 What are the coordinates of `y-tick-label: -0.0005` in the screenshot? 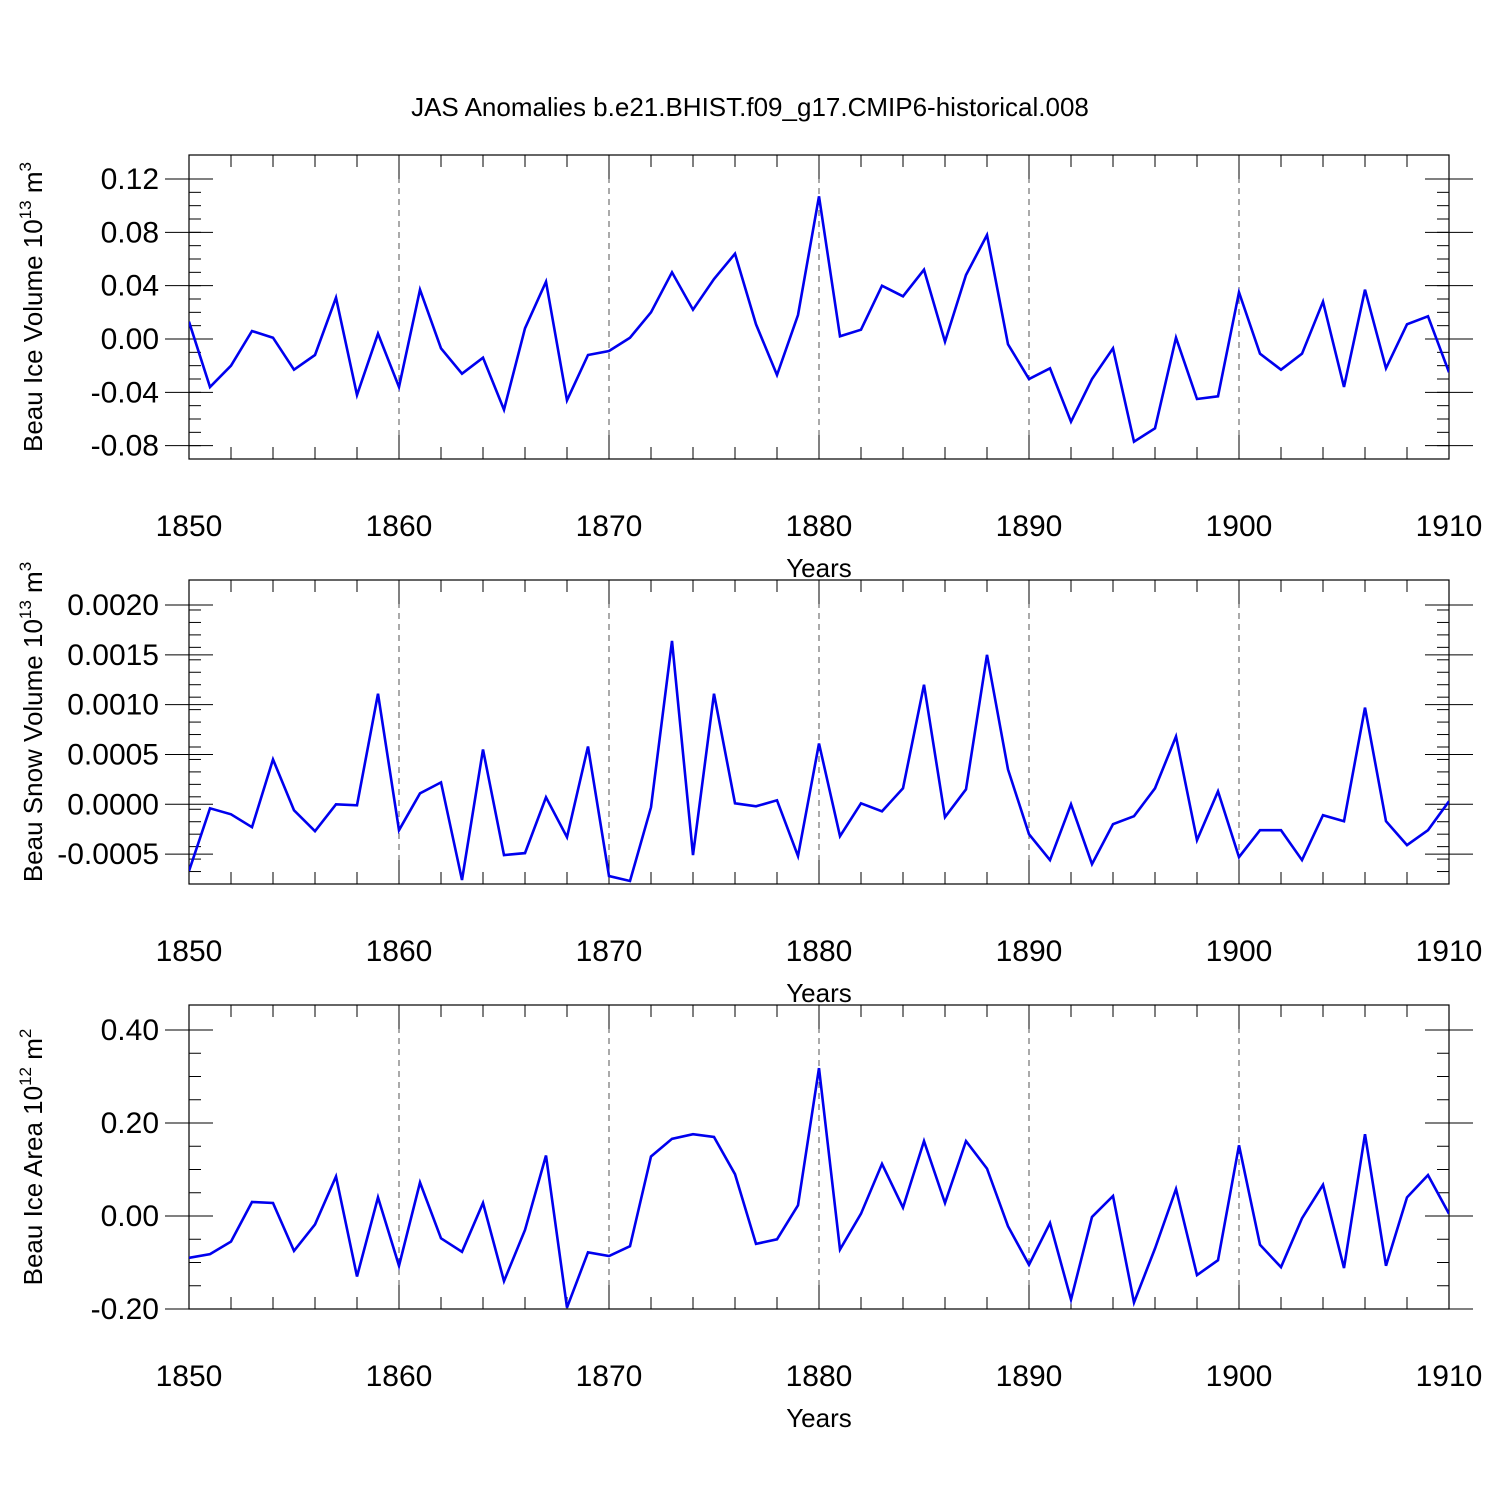 It's located at (108, 854).